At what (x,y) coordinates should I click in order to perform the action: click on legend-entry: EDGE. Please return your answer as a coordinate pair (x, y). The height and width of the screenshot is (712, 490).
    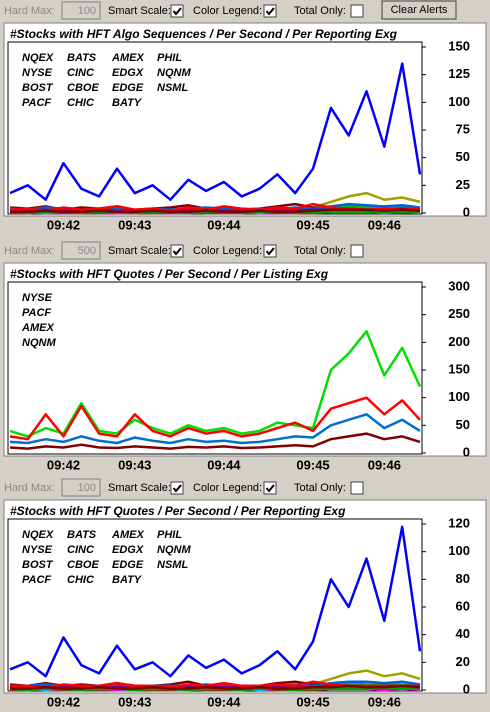
    Looking at the image, I should click on (128, 88).